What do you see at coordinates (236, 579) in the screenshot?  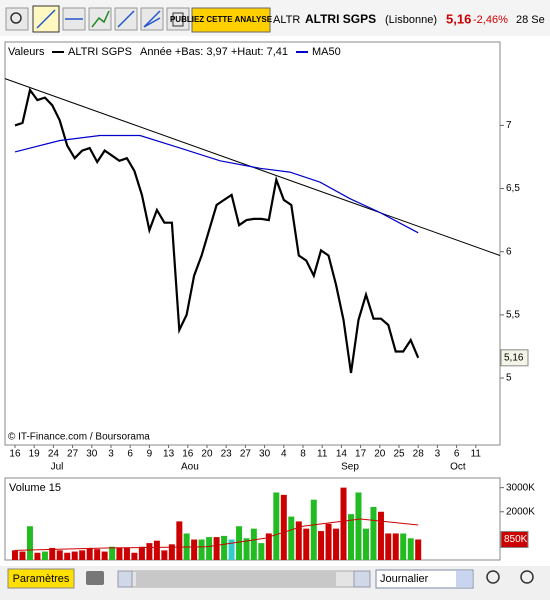 I see `scroll-thumb` at bounding box center [236, 579].